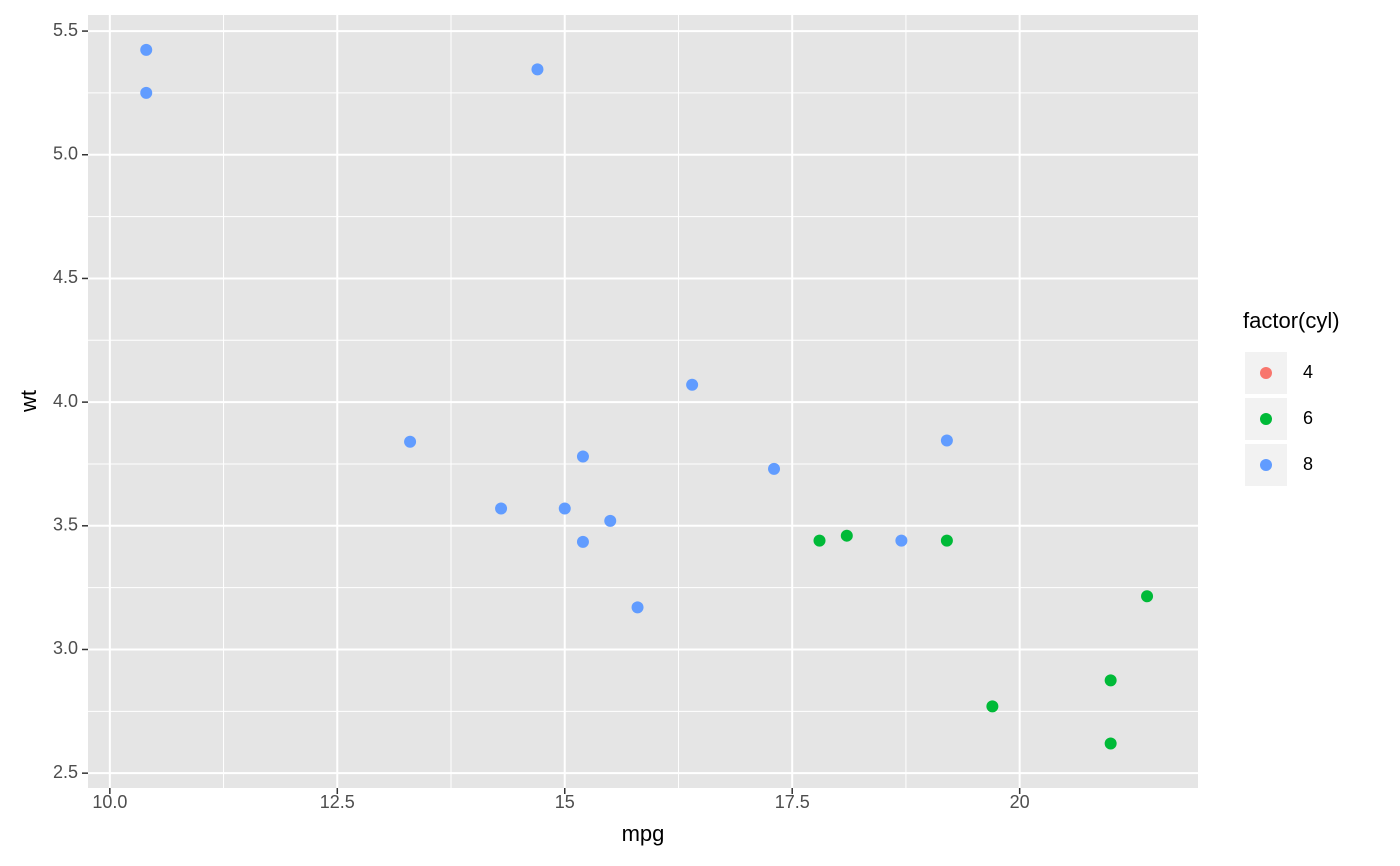 This screenshot has height=866, width=1400. I want to click on y-tick-label: 3.0, so click(65, 648).